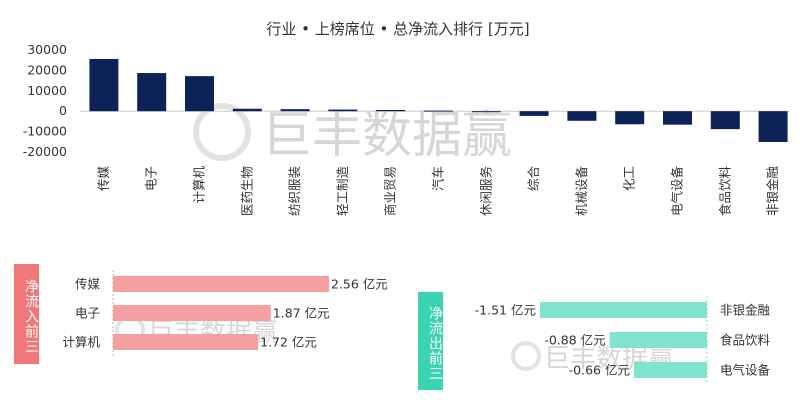  I want to click on category-label: 电气设备, so click(745, 370).